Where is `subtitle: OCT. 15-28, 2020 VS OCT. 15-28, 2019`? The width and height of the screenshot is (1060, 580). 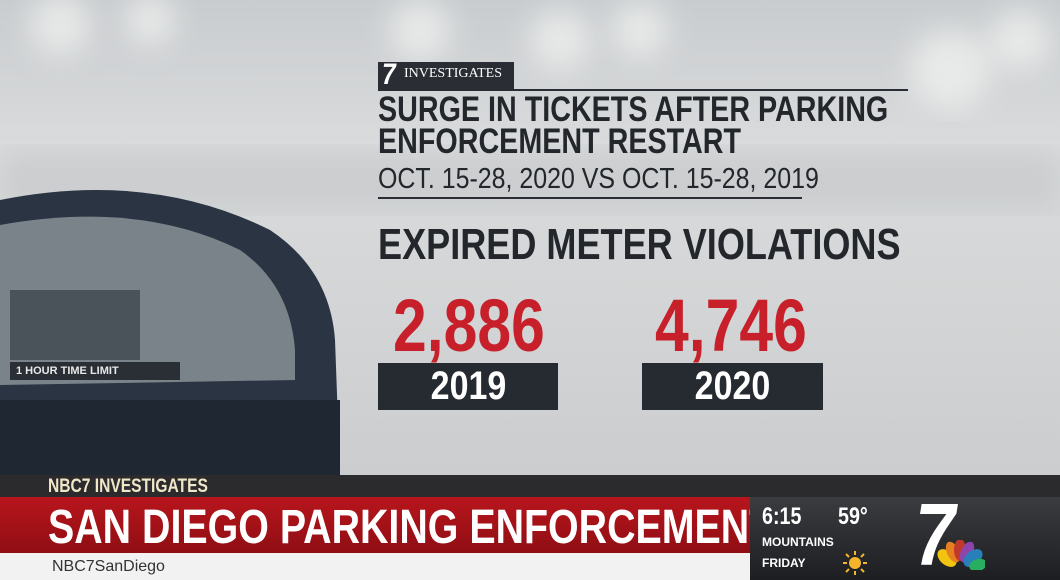 subtitle: OCT. 15-28, 2020 VS OCT. 15-28, 2019 is located at coordinates (598, 179).